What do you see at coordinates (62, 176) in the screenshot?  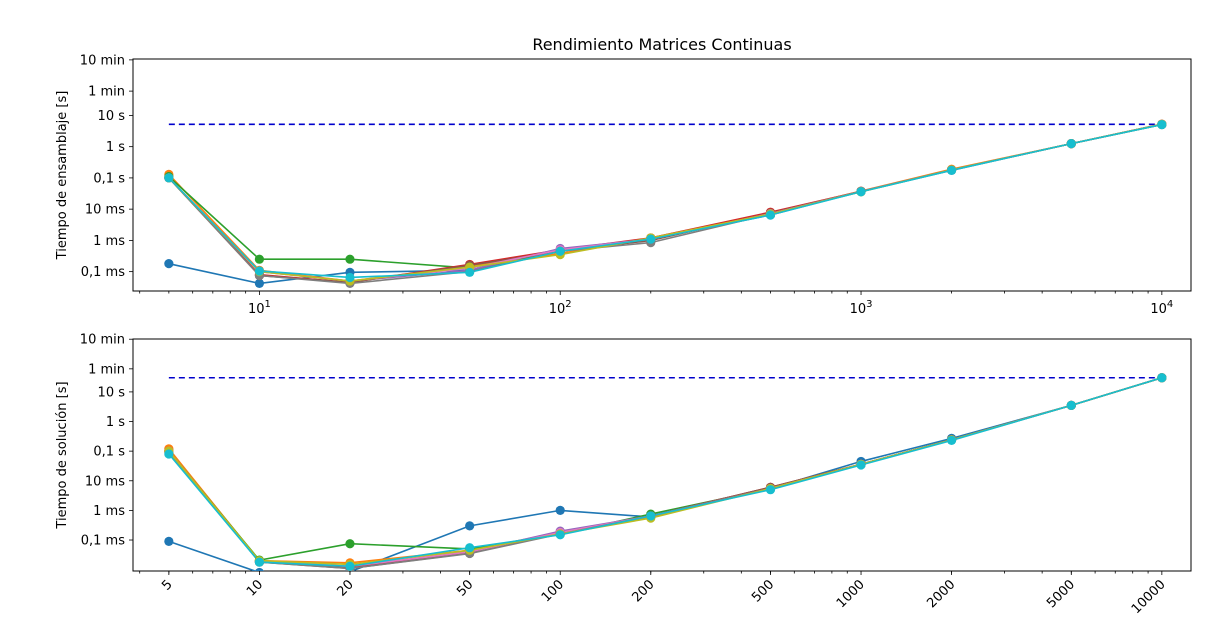 I see `y-axis-label: Tiempo de ensamblaje [s]` at bounding box center [62, 176].